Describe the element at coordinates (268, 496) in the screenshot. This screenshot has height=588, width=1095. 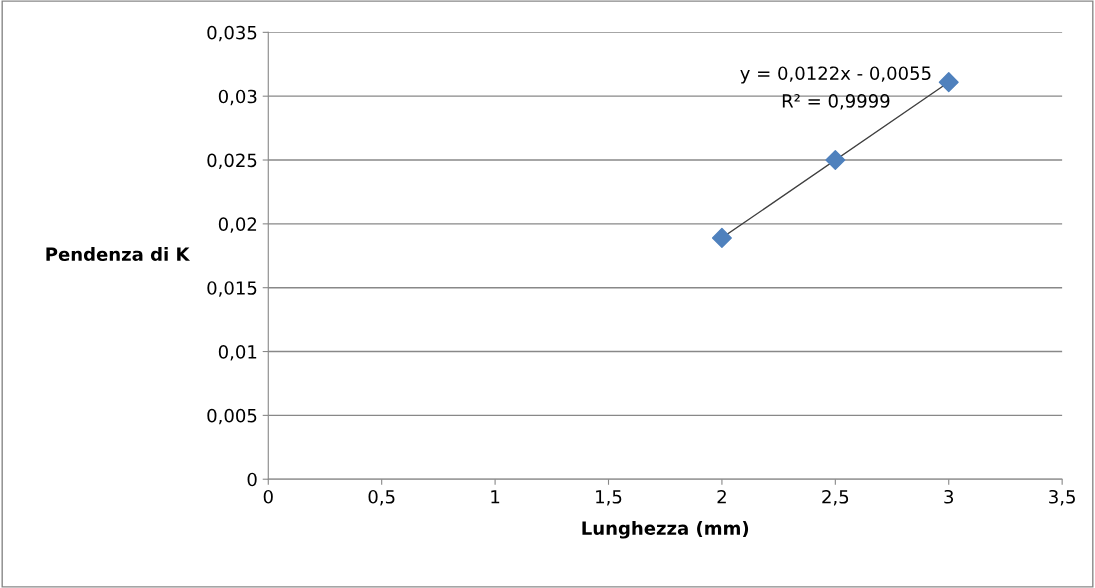
I see `x-tick-label: 0` at that location.